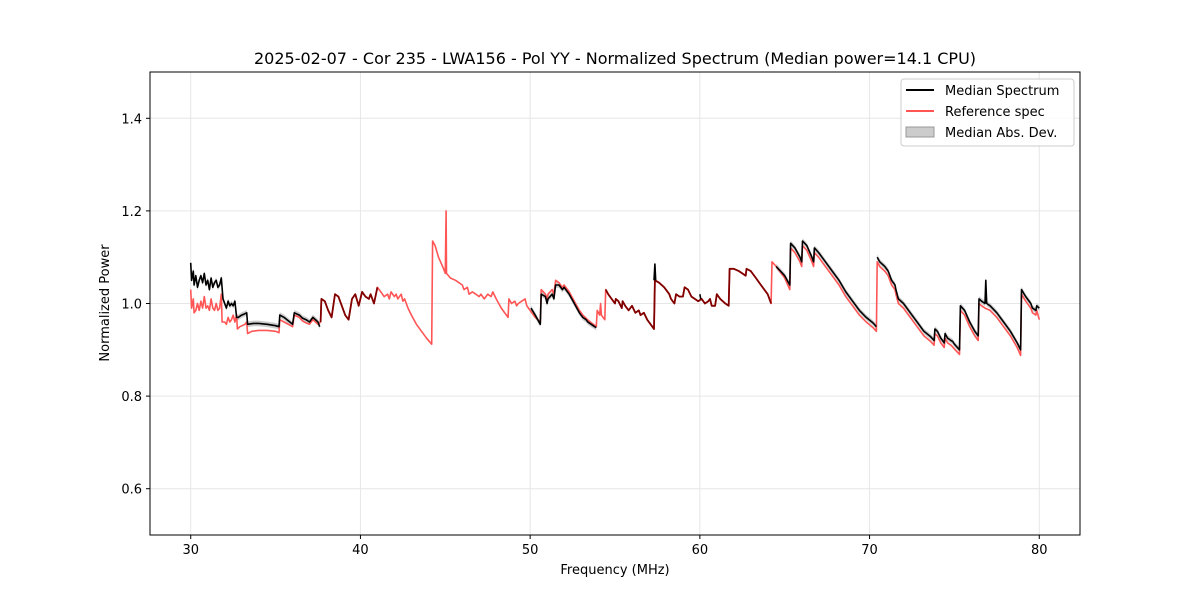  What do you see at coordinates (869, 550) in the screenshot?
I see `x-tick-label: 70` at bounding box center [869, 550].